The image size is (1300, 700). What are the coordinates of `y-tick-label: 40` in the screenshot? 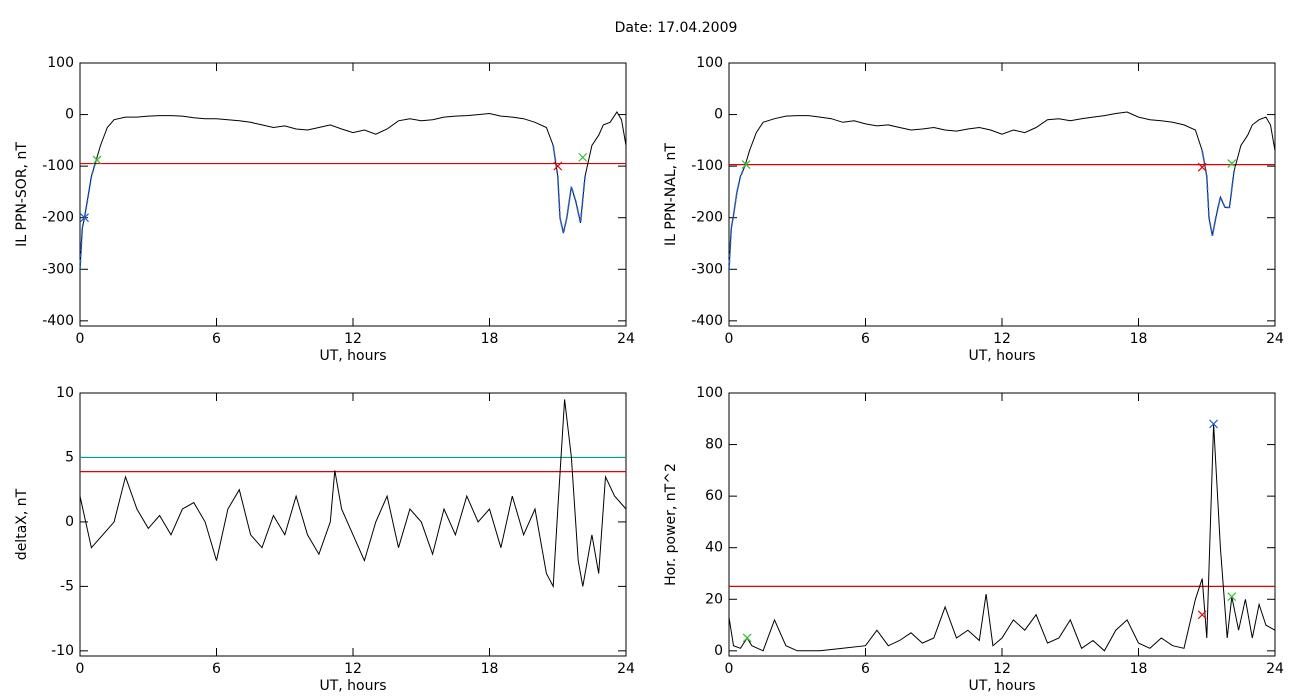 It's located at (714, 548).